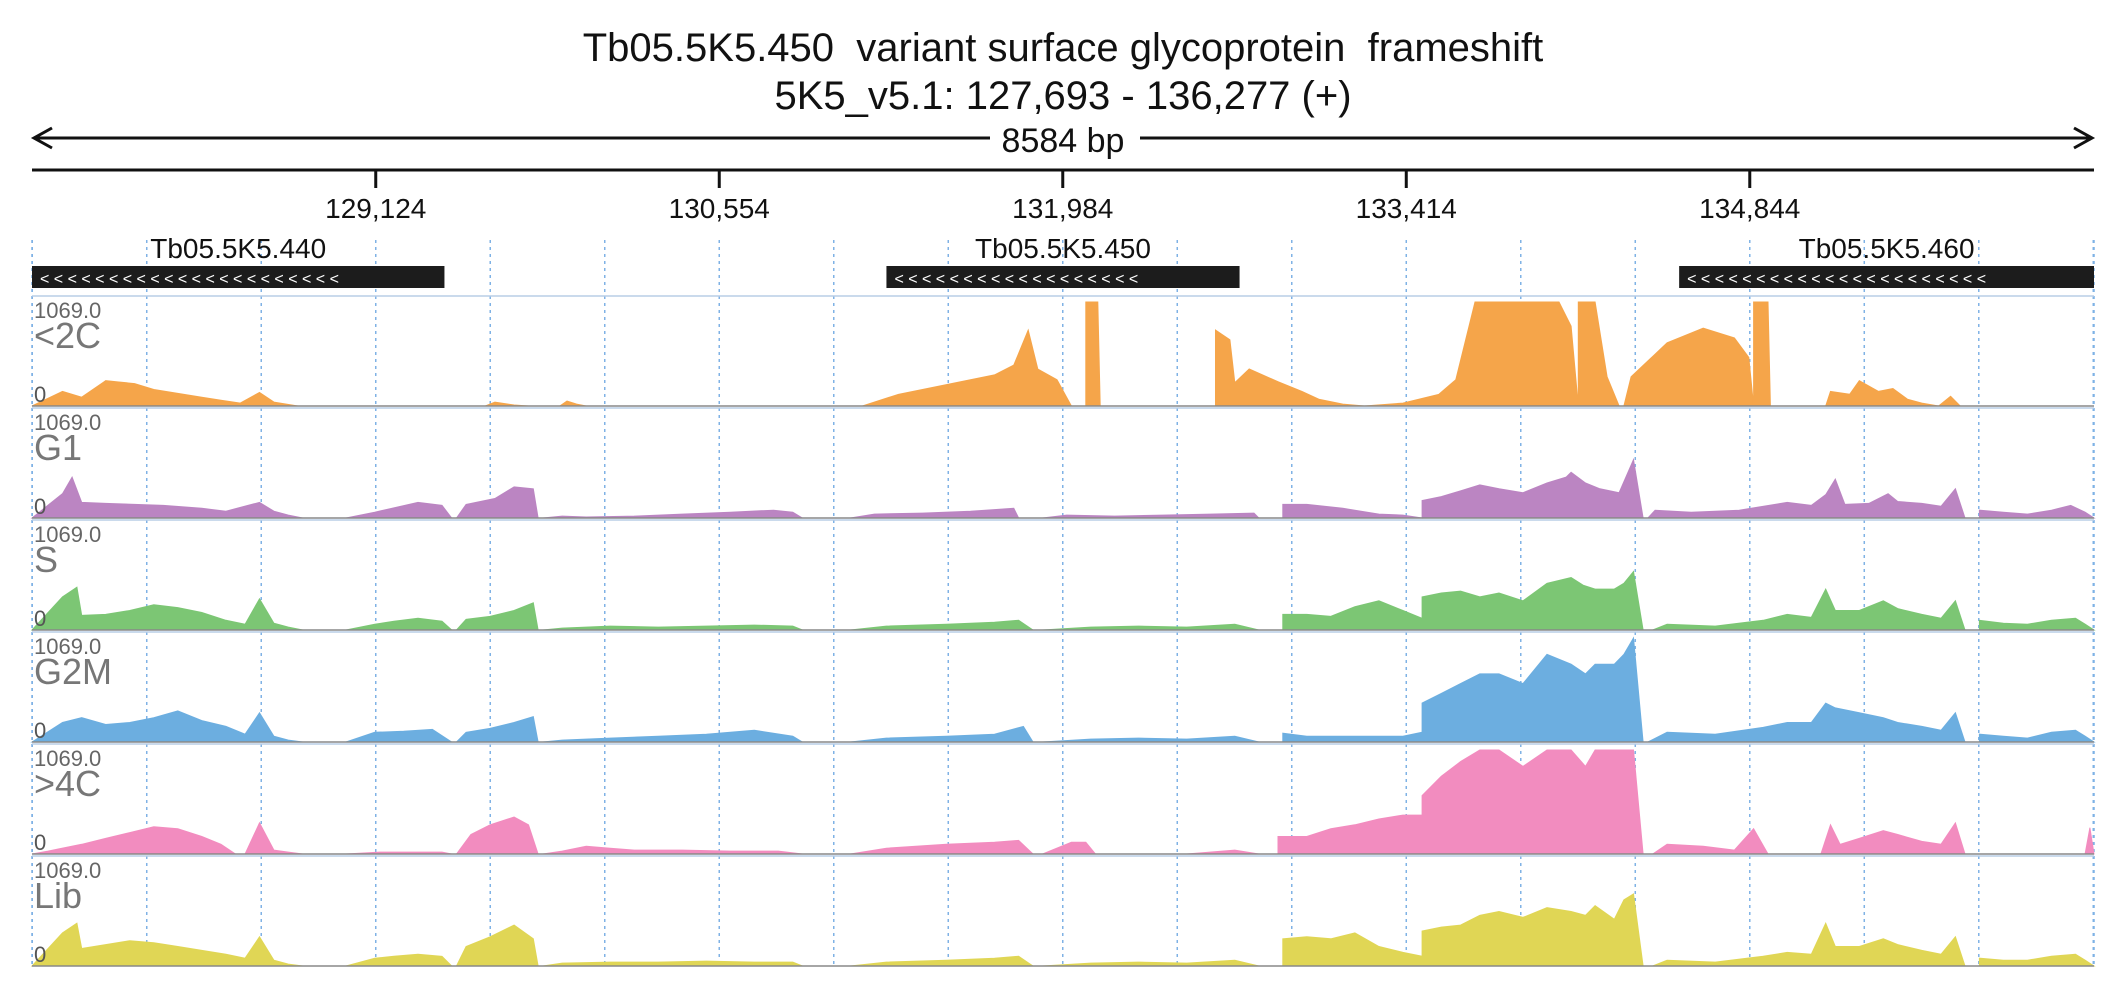 The image size is (2126, 1000). Describe the element at coordinates (58, 447) in the screenshot. I see `track-name-label: G1` at that location.